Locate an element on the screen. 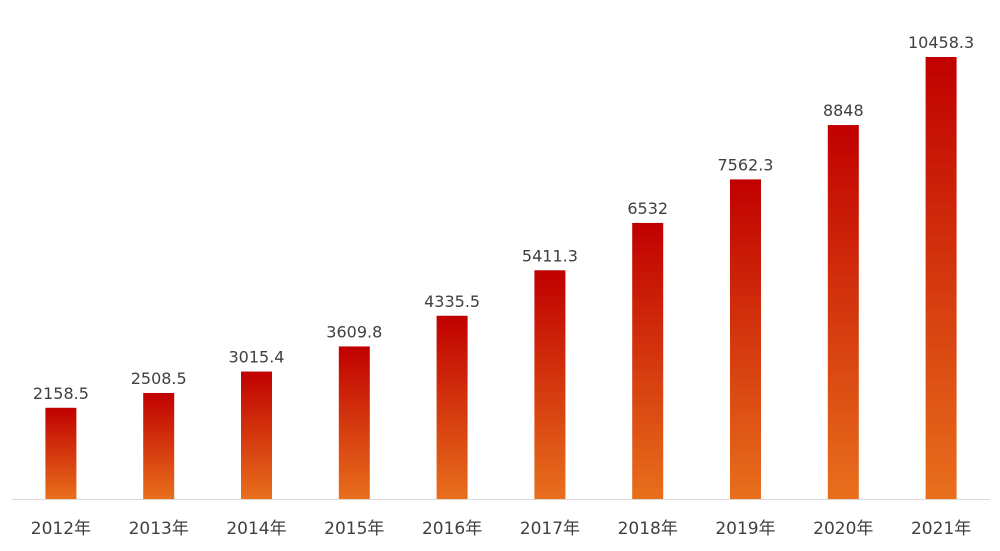 The height and width of the screenshot is (551, 1000). value-label: 2508.5 is located at coordinates (159, 378).